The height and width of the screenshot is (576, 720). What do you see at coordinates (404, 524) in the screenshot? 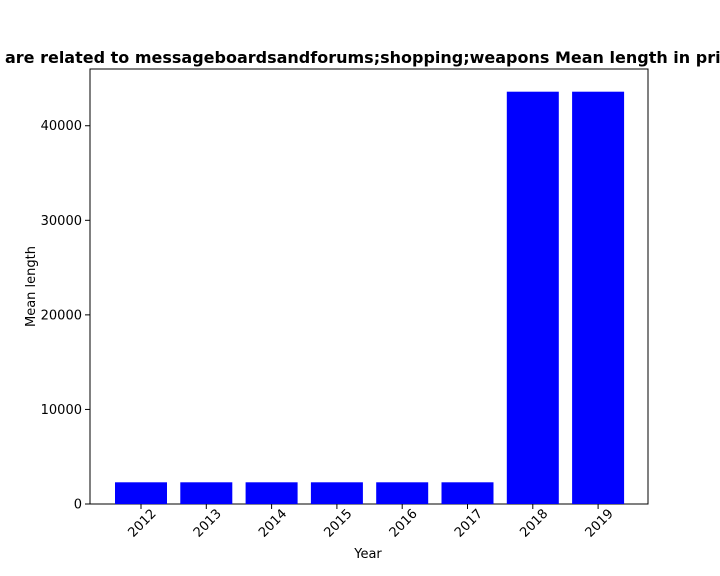
I see `x-tick-label: 2016` at bounding box center [404, 524].